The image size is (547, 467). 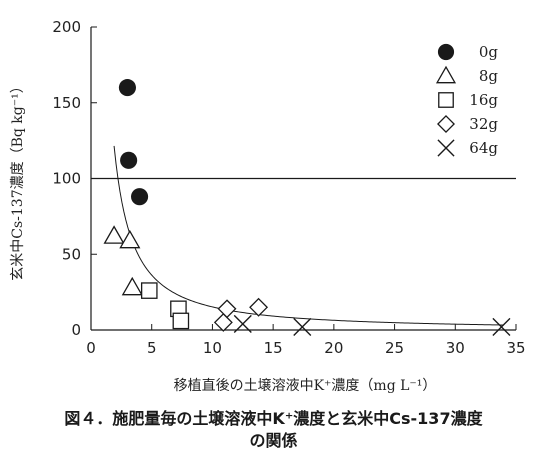 What do you see at coordinates (483, 100) in the screenshot?
I see `legend-label-16g: 16g` at bounding box center [483, 100].